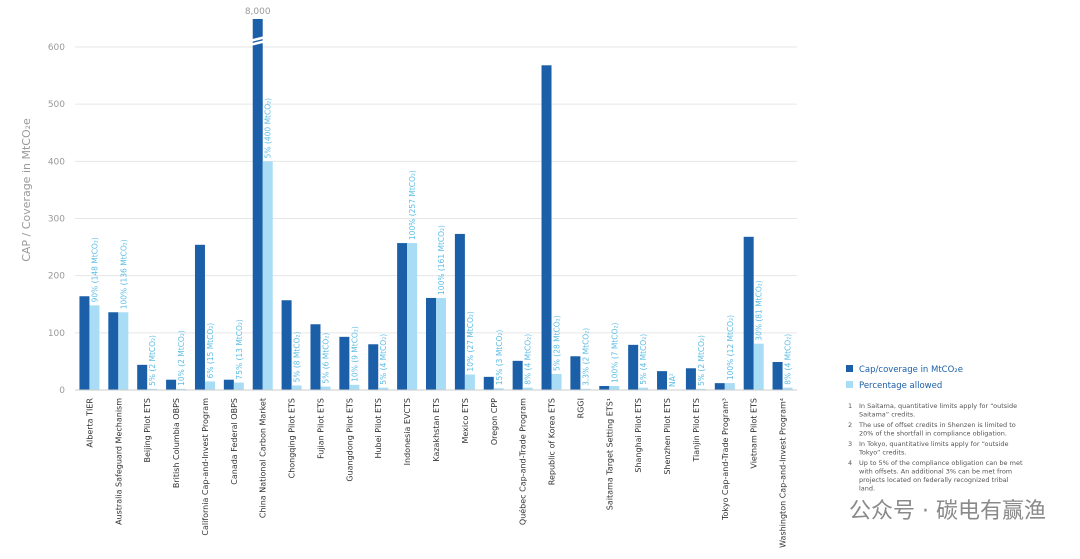 The width and height of the screenshot is (1080, 559). What do you see at coordinates (850, 425) in the screenshot?
I see `footnote-number: 2` at bounding box center [850, 425].